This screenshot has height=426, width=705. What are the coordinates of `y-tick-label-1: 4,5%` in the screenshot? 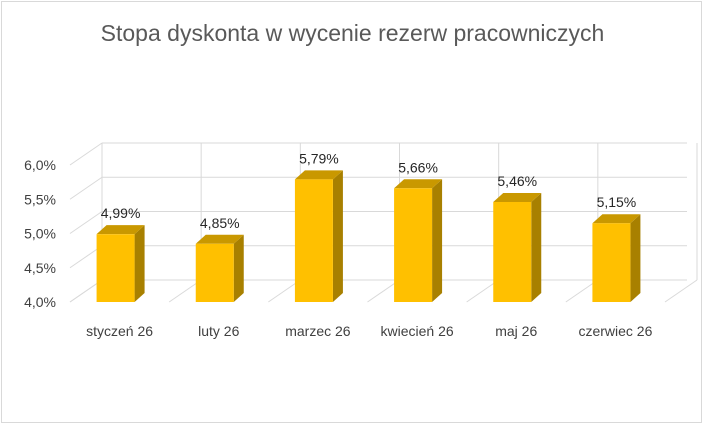 It's located at (40, 268).